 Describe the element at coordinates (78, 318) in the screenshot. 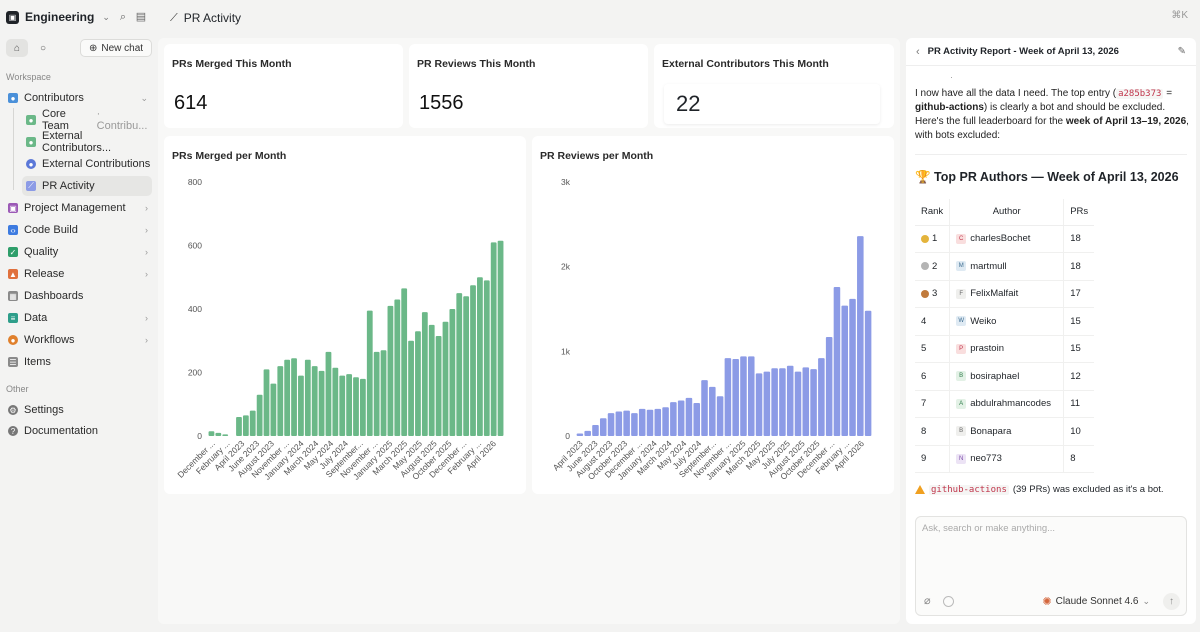

I see `sidebar-item-data: ≡ Data ›` at that location.